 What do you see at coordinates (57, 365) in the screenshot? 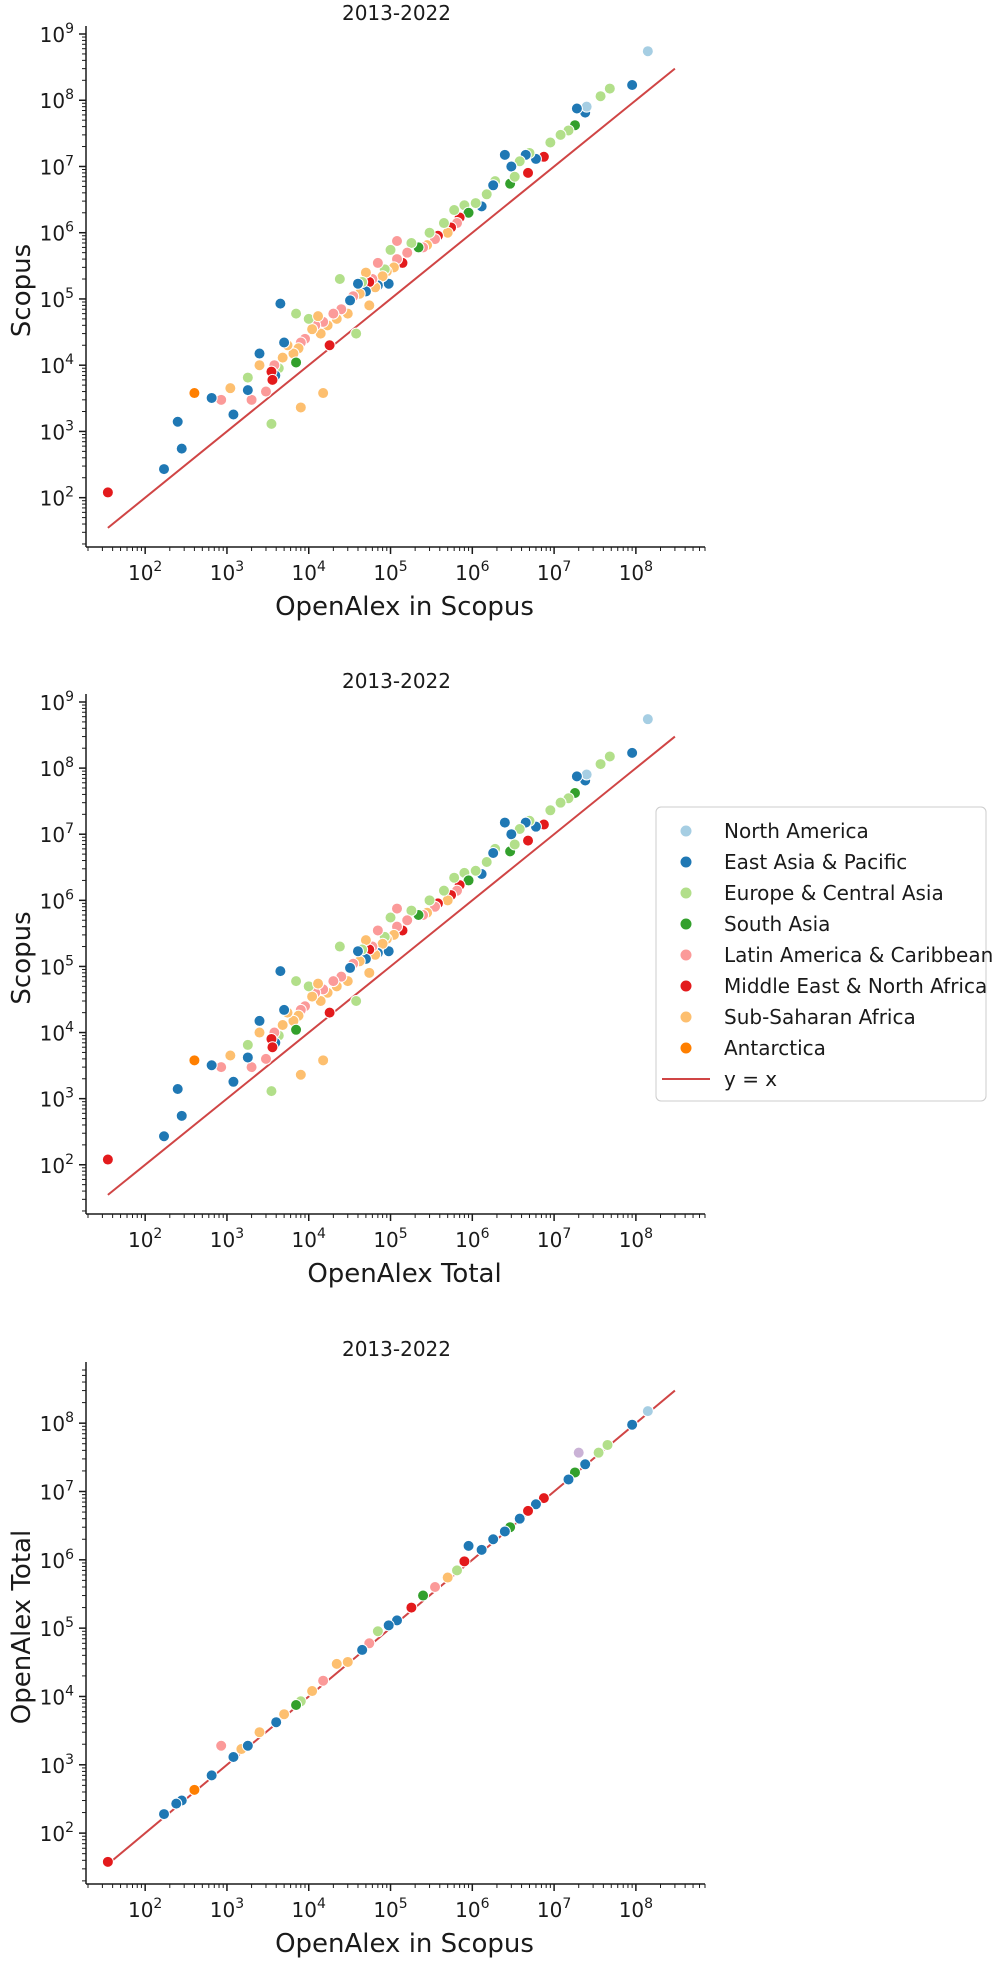
I see `y-tick-label: 10⁴` at bounding box center [57, 365].